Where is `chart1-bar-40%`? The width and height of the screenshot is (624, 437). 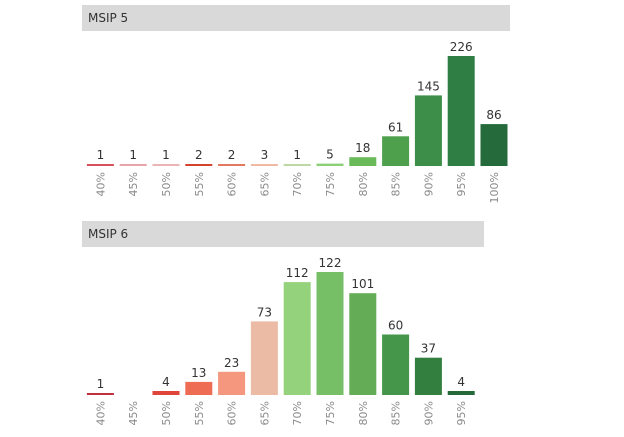
chart1-bar-40% is located at coordinates (100, 165).